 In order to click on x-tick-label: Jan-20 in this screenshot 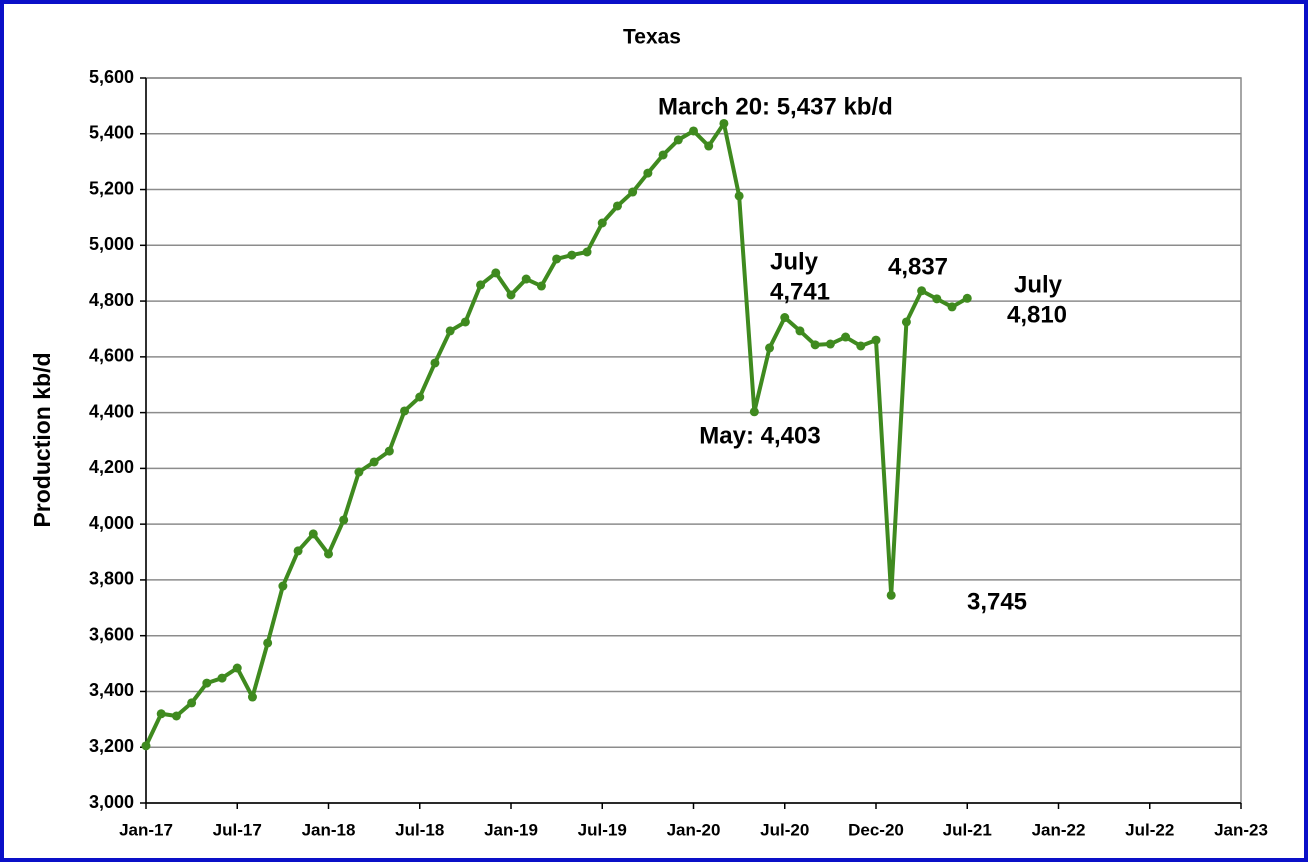, I will do `click(694, 829)`.